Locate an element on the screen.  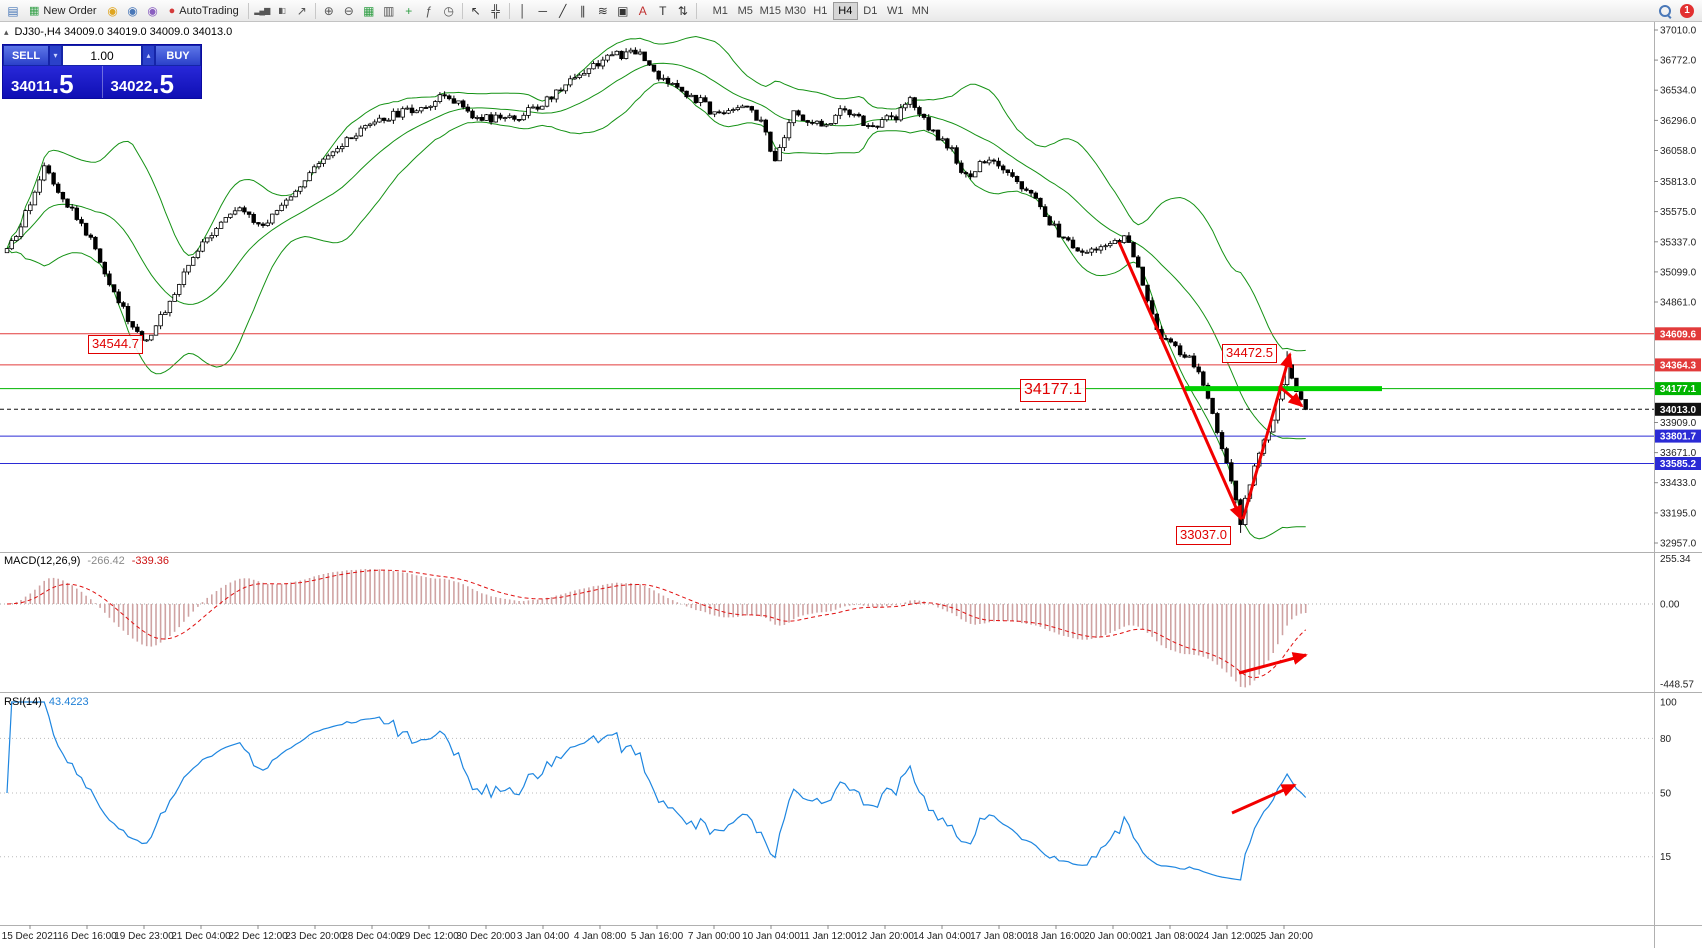
autotrading-button: ● AutoTrading is located at coordinates (204, 11).